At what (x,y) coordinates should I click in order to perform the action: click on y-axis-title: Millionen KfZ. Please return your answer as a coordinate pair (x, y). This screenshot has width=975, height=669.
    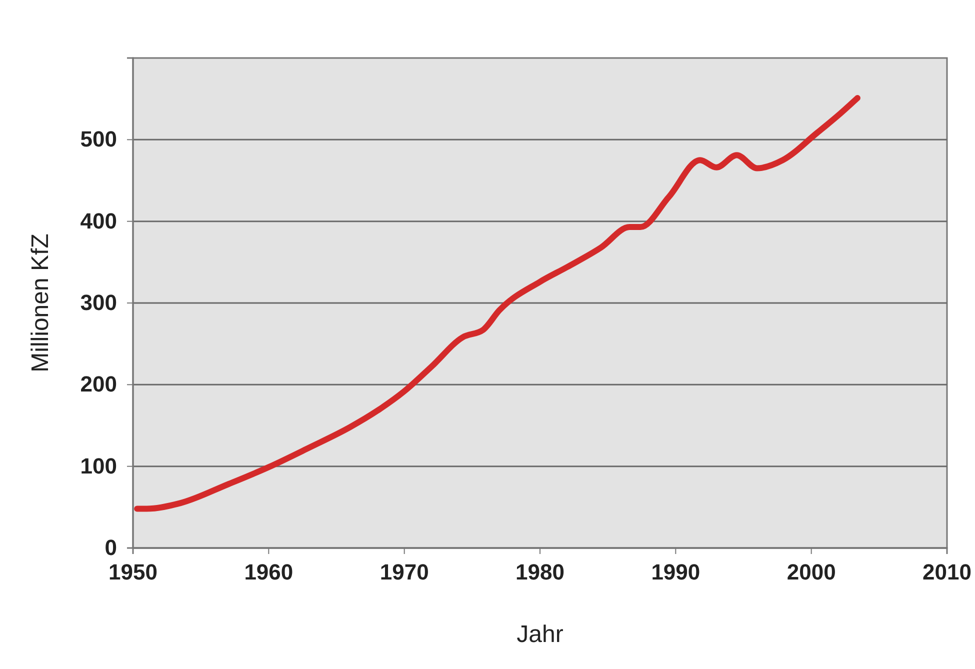
    Looking at the image, I should click on (40, 303).